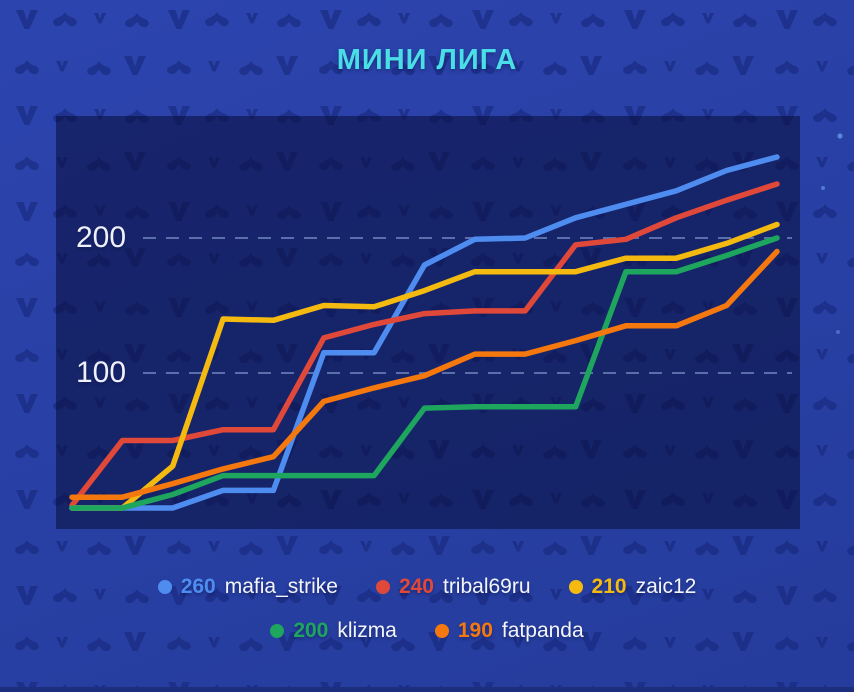 The image size is (854, 692). I want to click on legend-item: 190 fatpanda, so click(509, 631).